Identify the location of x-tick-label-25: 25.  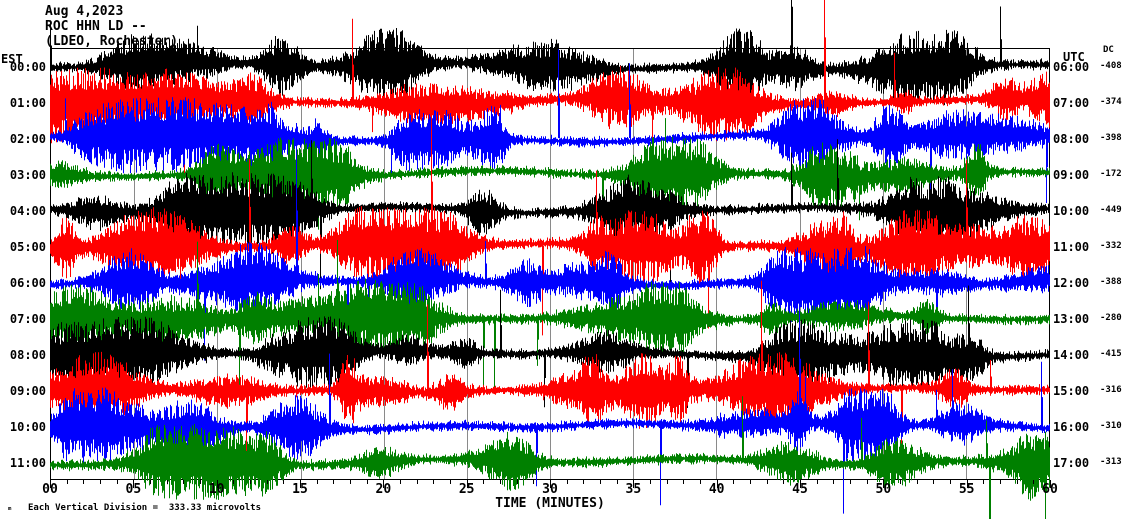
(466, 489).